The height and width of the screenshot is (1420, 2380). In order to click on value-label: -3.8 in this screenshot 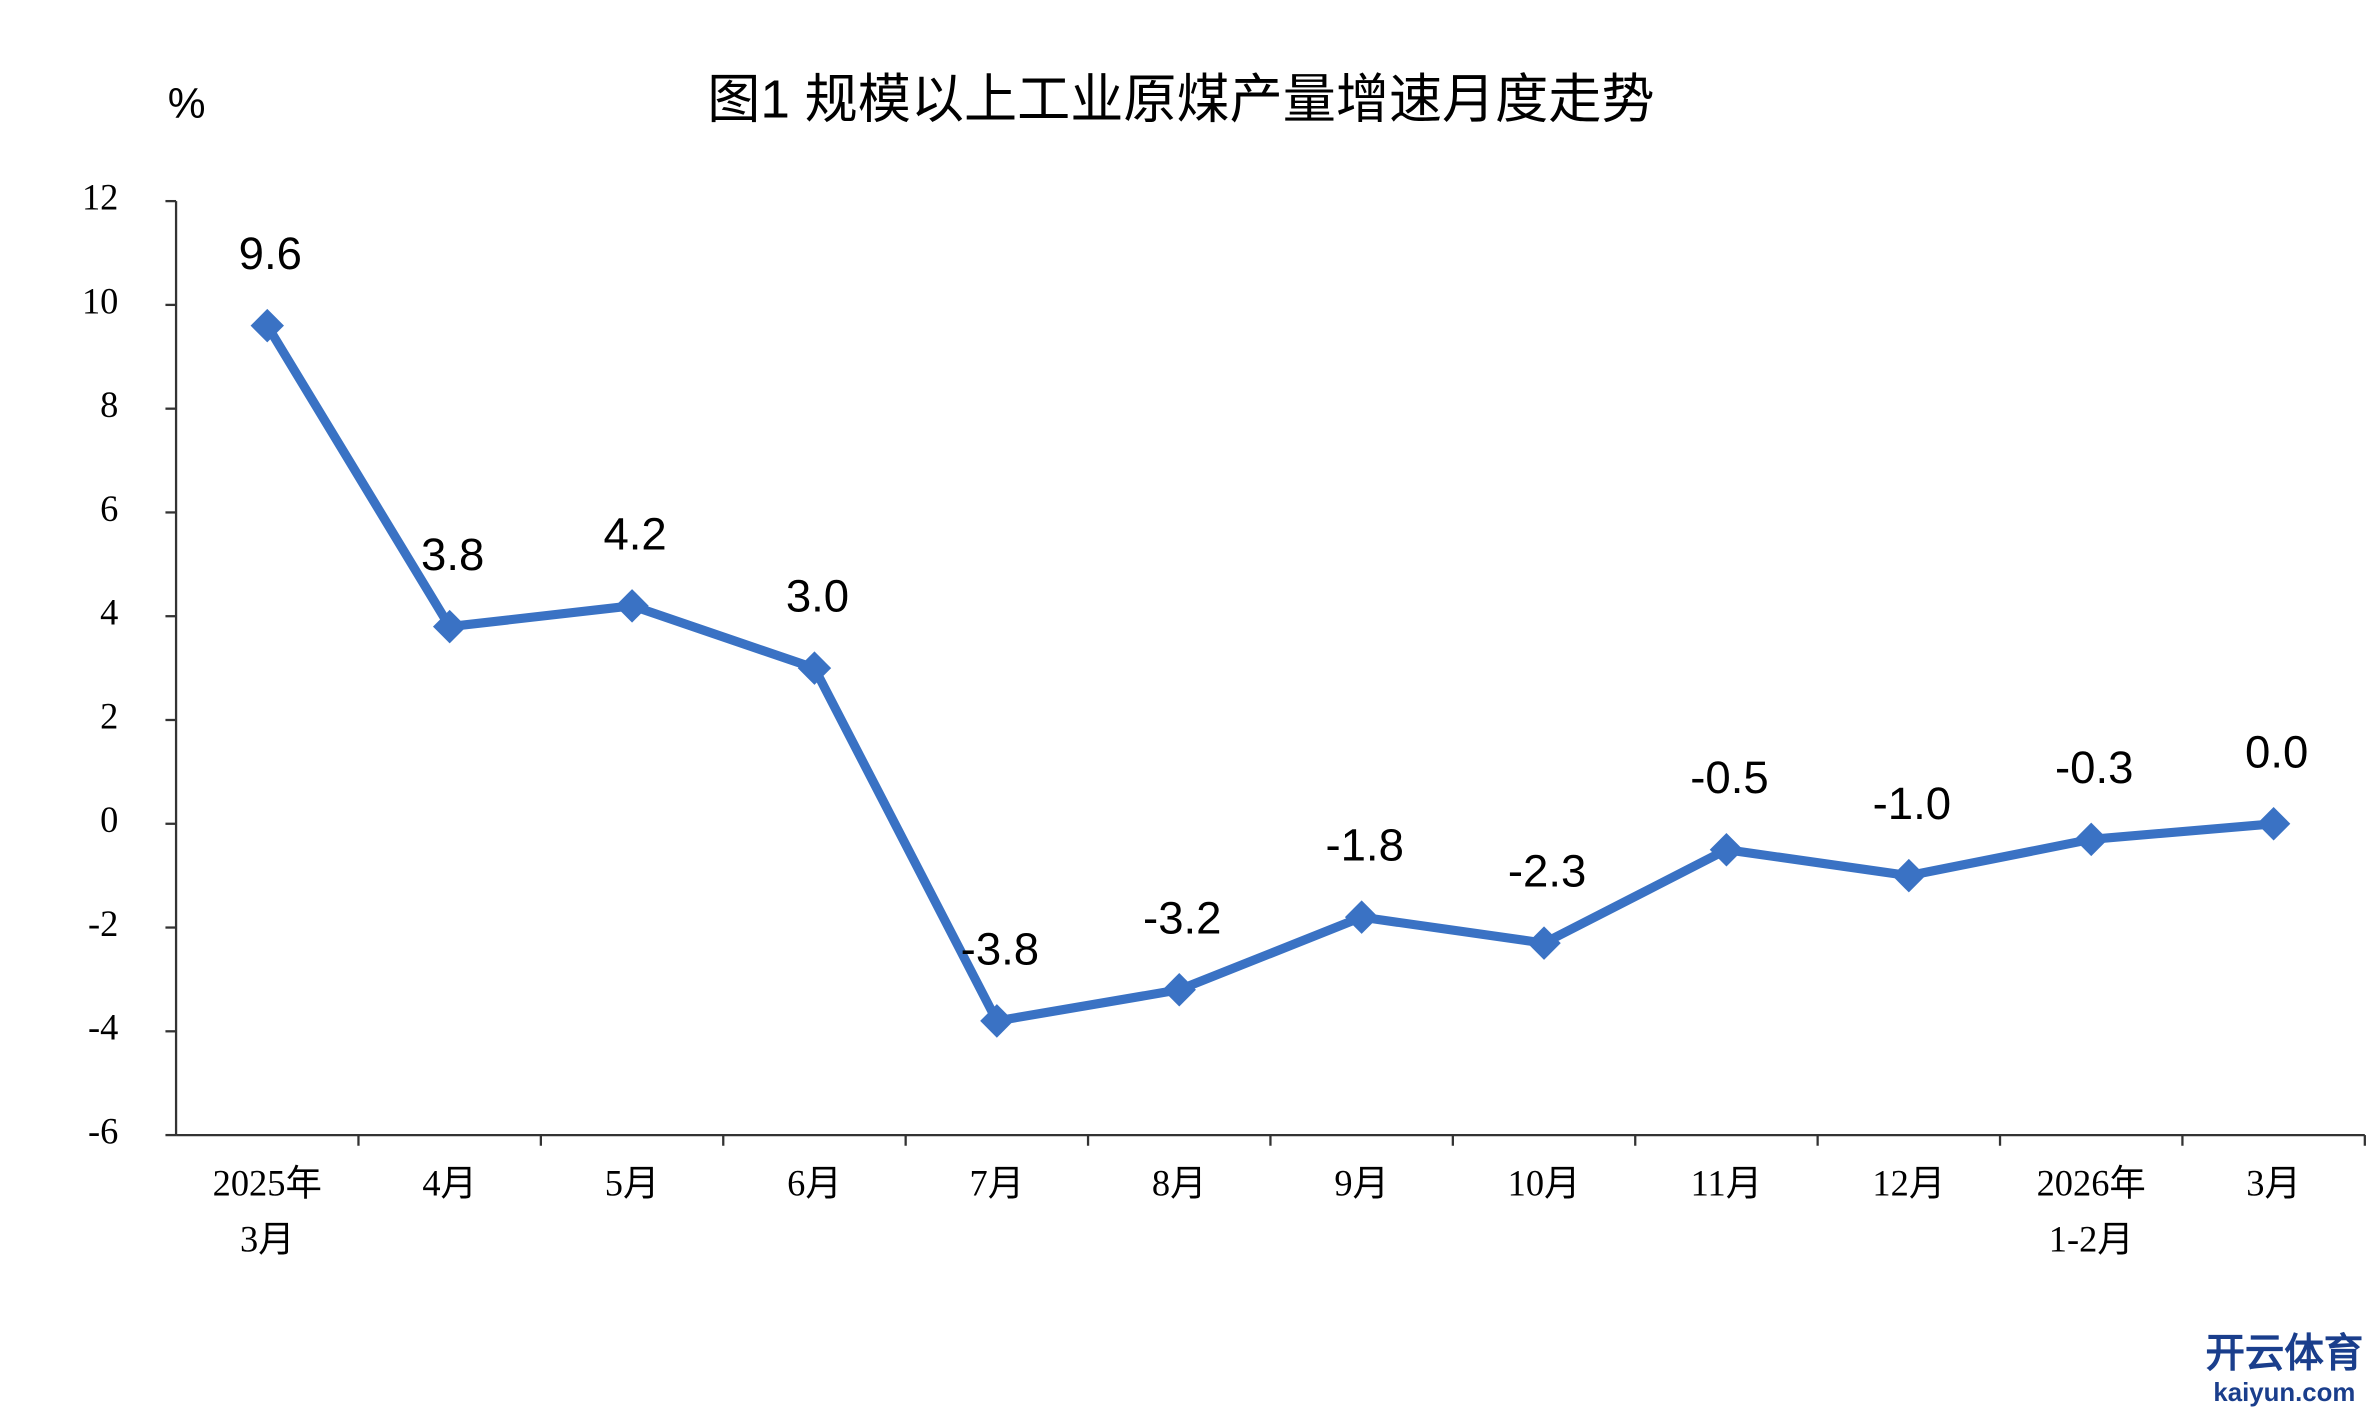, I will do `click(1000, 948)`.